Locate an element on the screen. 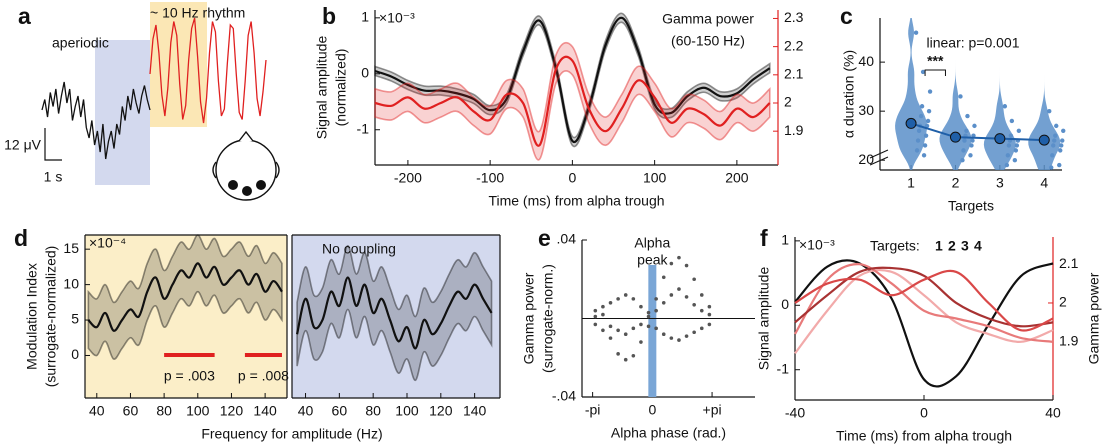  highlight-band is located at coordinates (652, 331).